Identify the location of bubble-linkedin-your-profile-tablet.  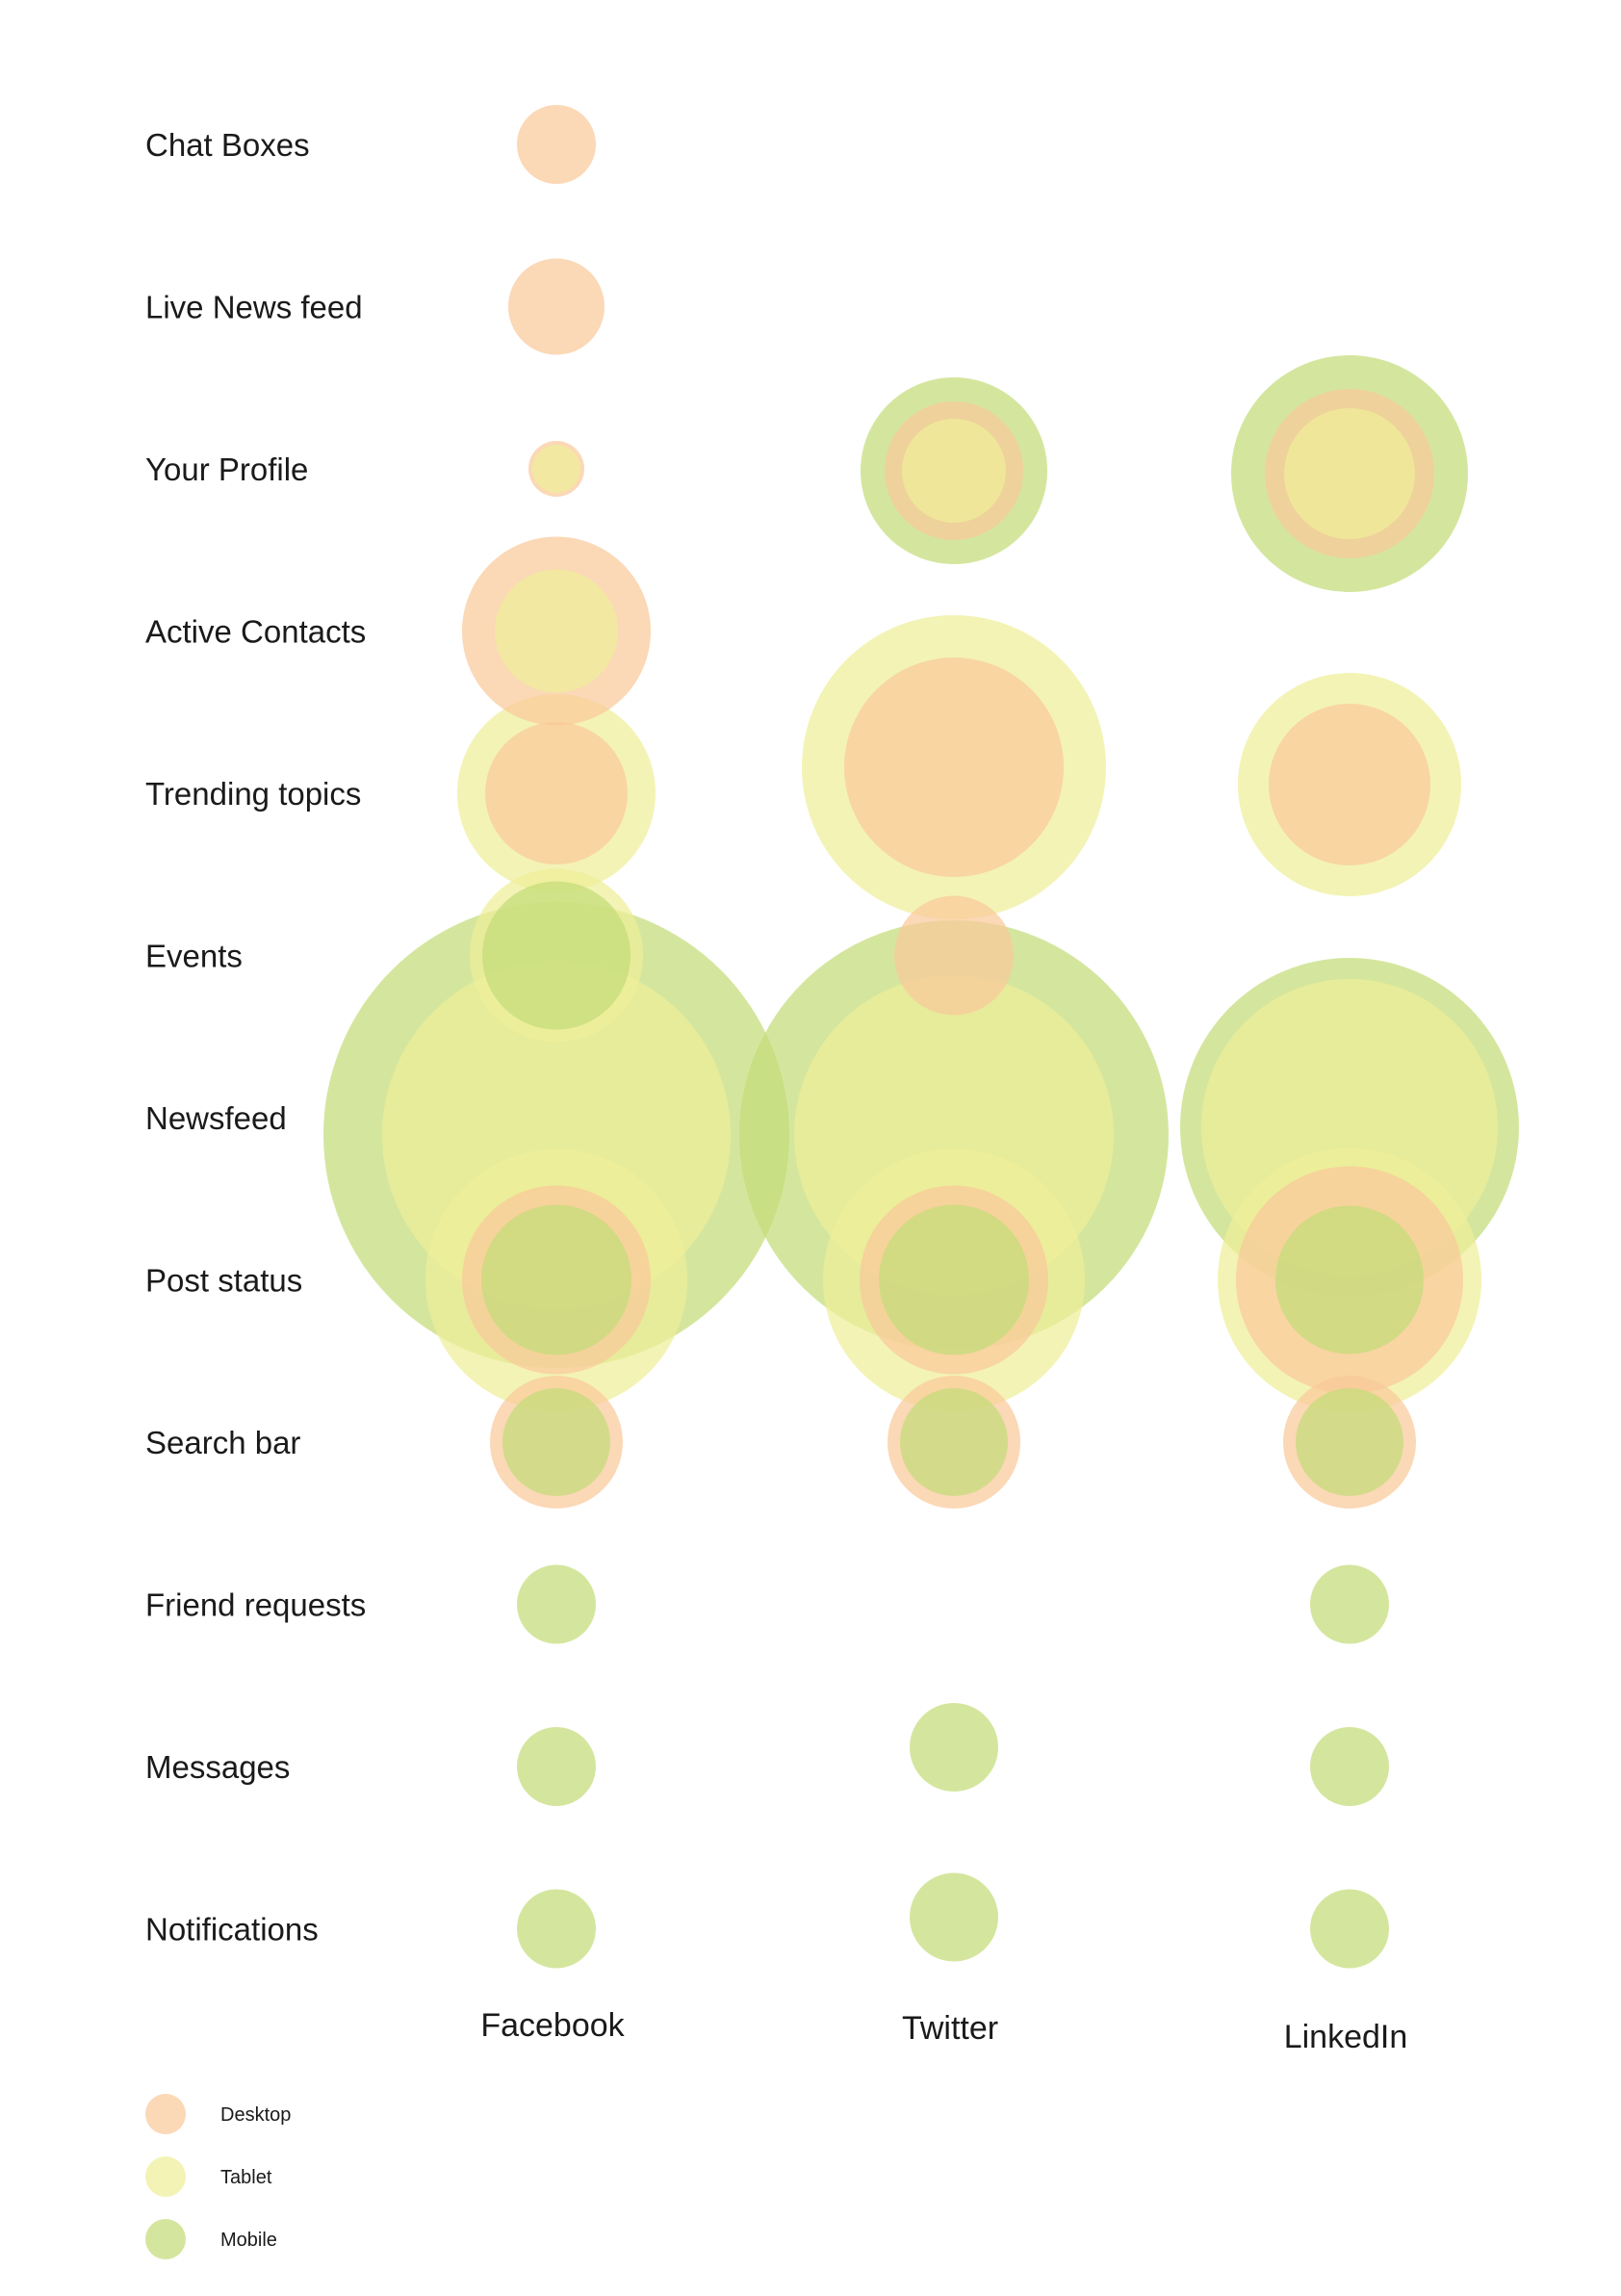
(1350, 473).